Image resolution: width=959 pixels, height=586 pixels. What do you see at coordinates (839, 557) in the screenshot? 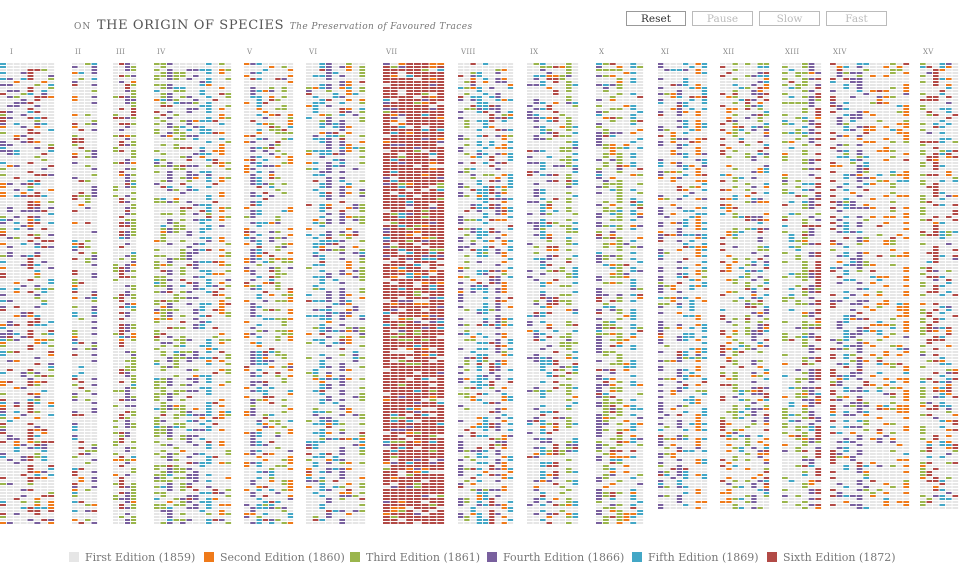
I see `legend-label: Sixth Edition (1872)` at bounding box center [839, 557].